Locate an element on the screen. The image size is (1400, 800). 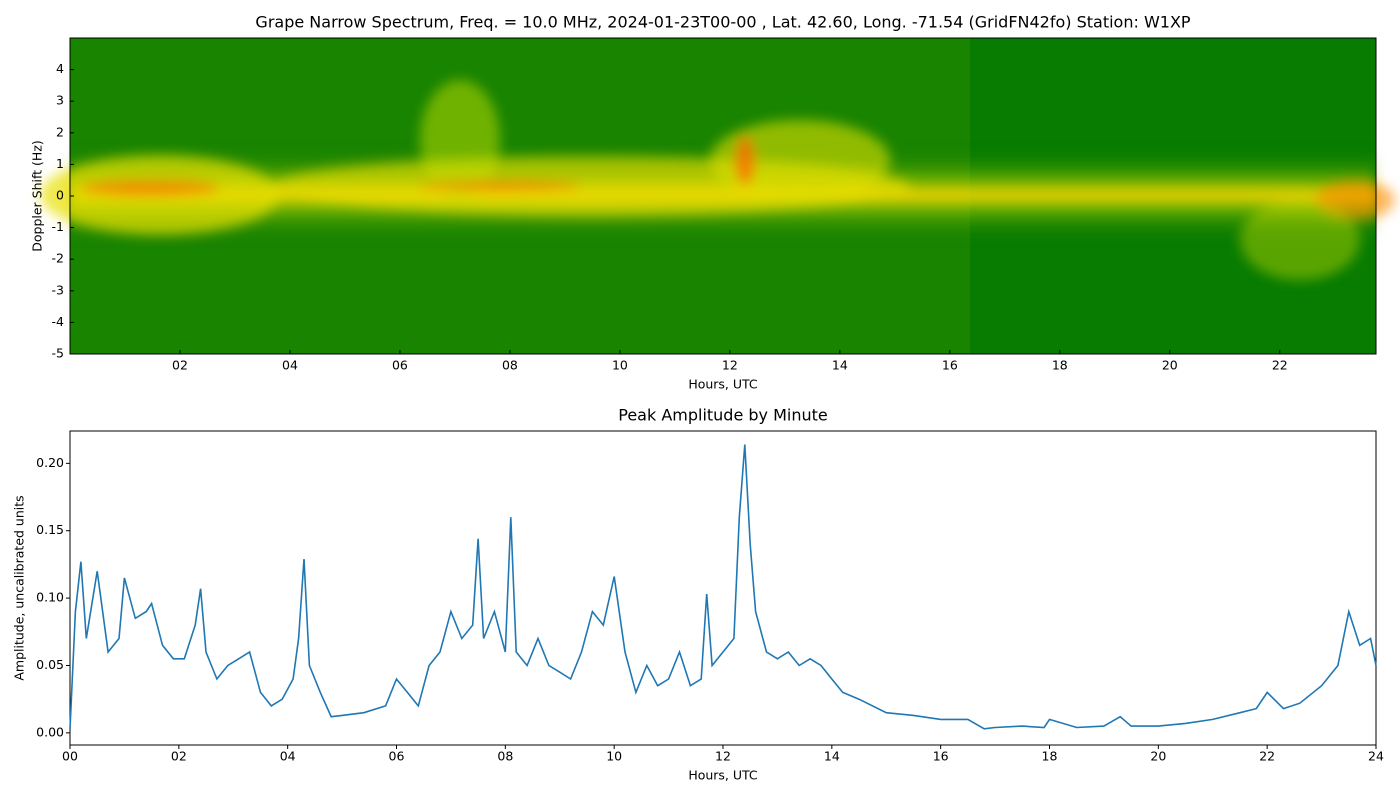
y-tick-label: 0.05 is located at coordinates (50, 664).